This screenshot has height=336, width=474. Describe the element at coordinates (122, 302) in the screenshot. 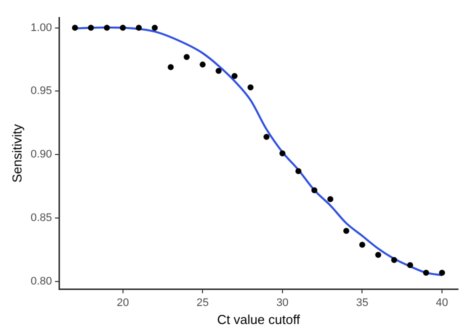

I see `x-tick-label: 20` at that location.